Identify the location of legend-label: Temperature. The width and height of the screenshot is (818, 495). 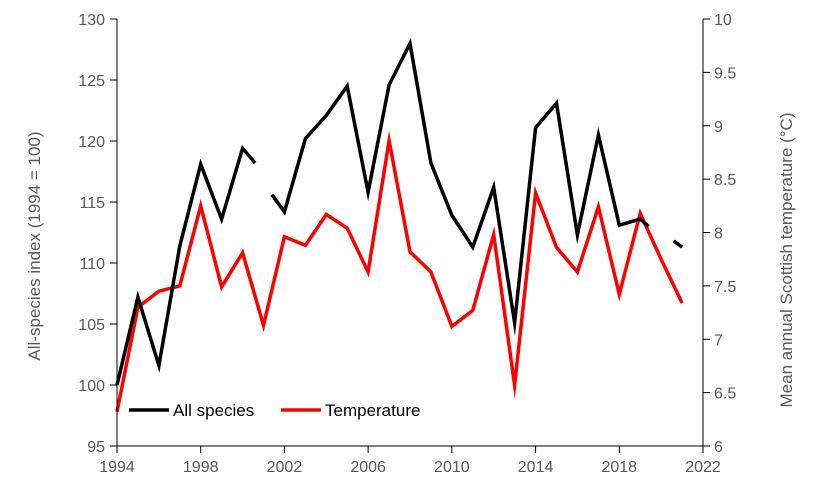
(372, 410).